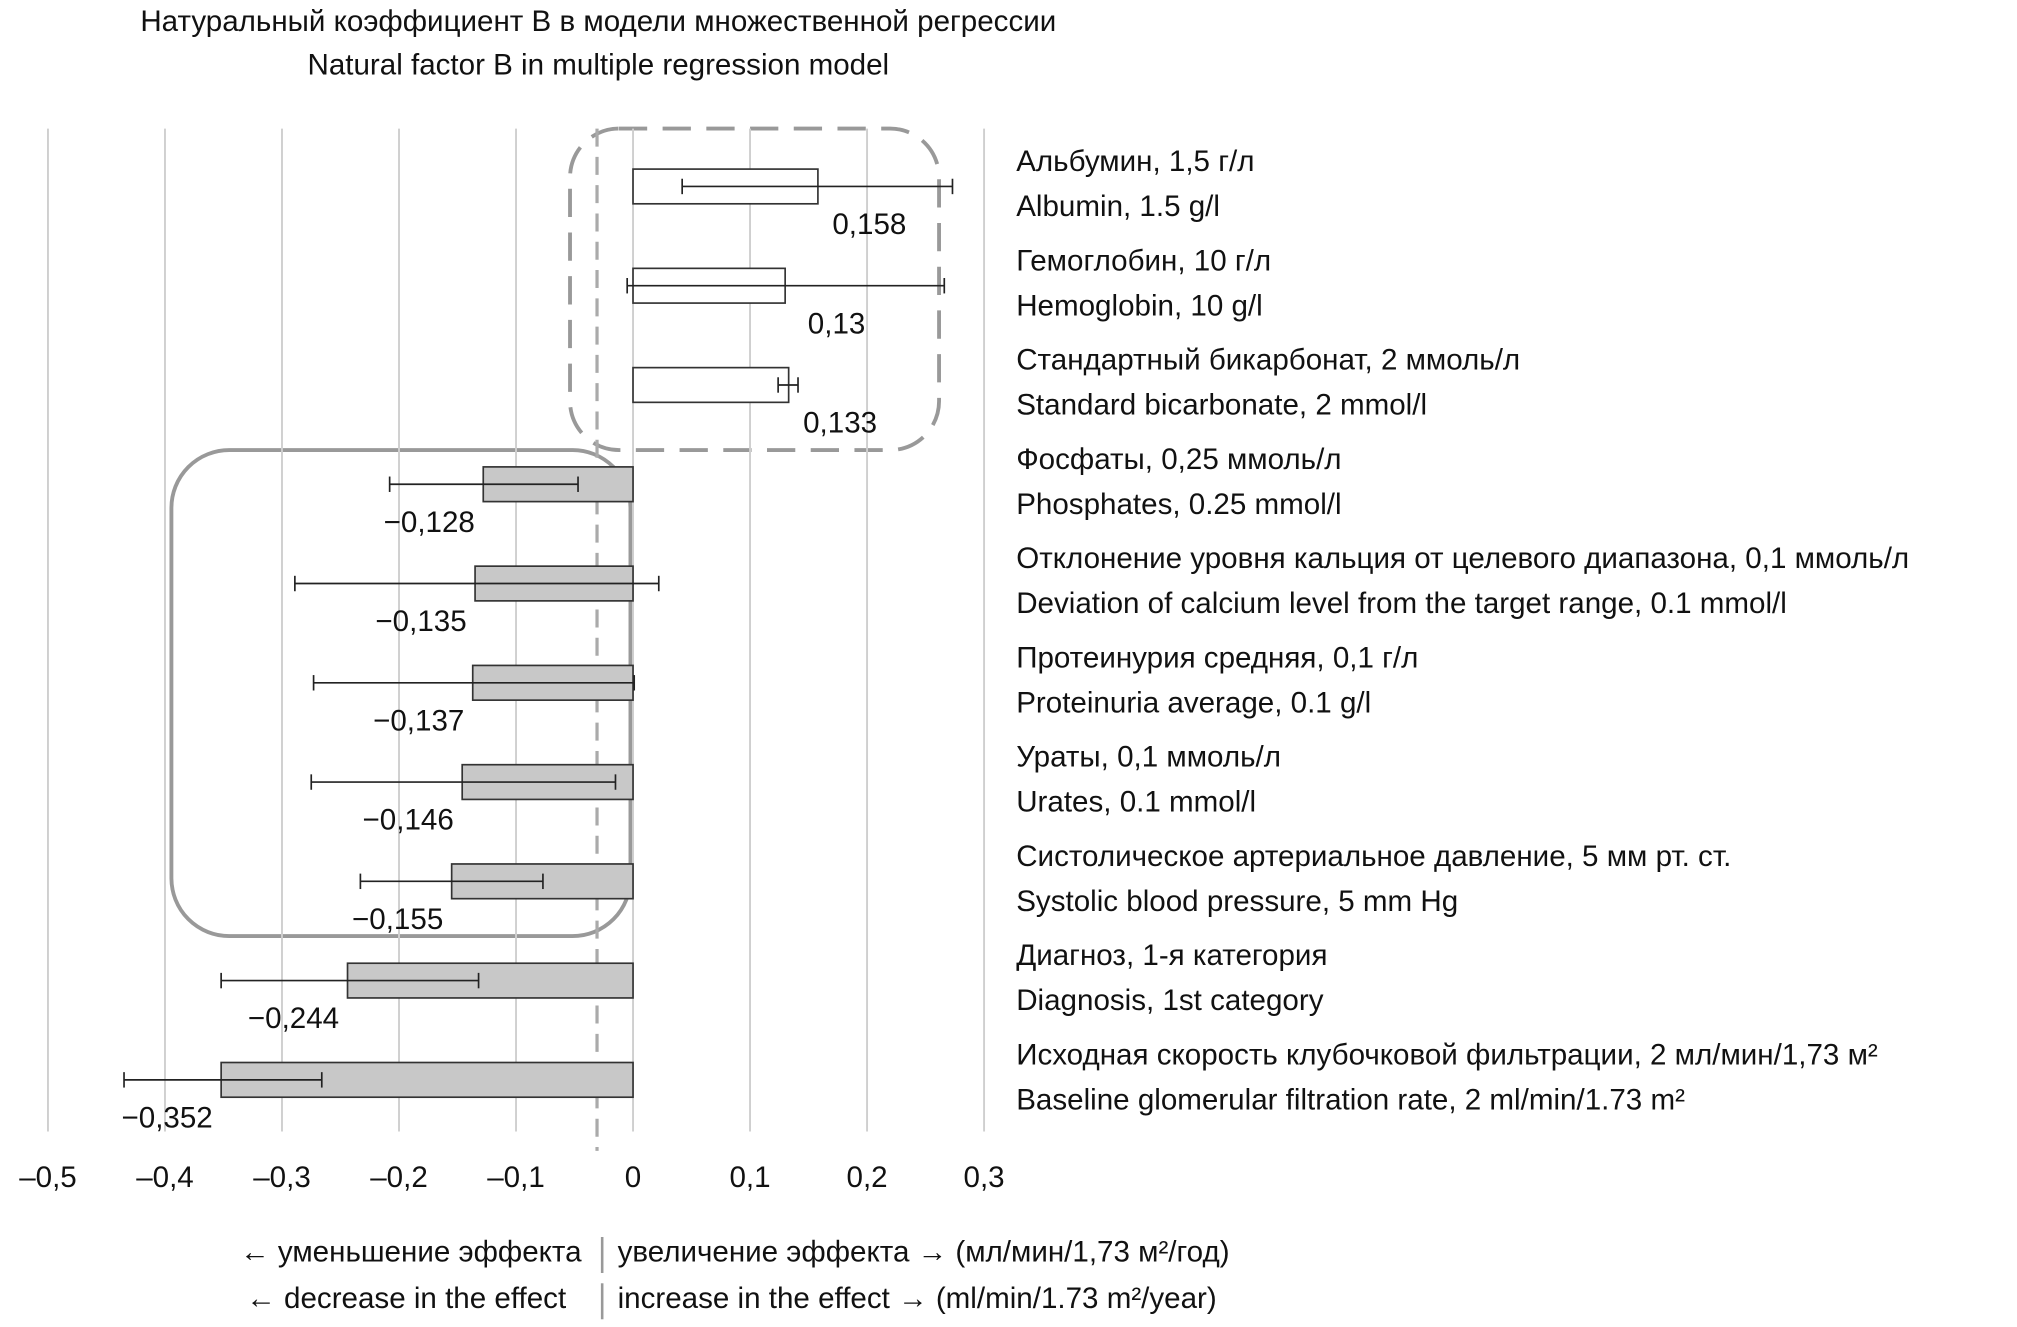  I want to click on positive-group-box, so click(754, 289).